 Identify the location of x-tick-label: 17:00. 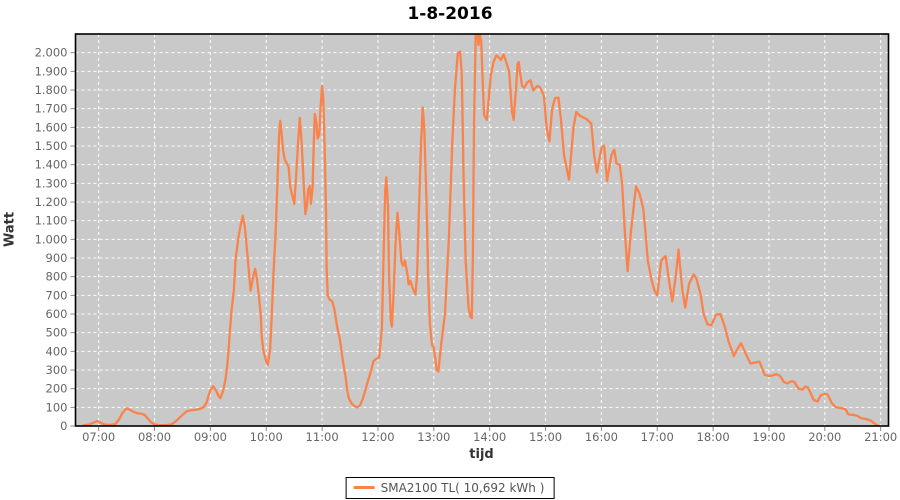
(657, 437).